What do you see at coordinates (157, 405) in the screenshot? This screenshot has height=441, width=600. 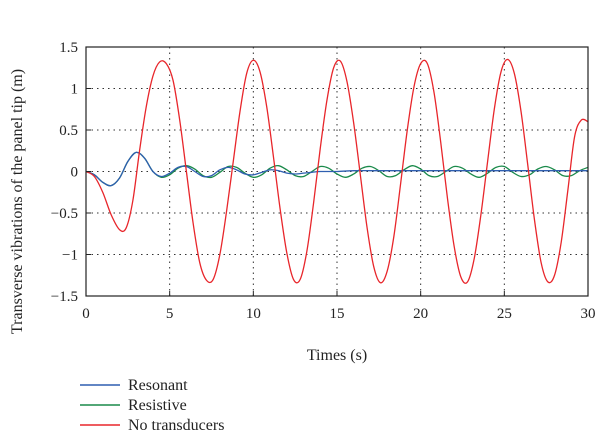 I see `legend-label-resistive: Resistive` at bounding box center [157, 405].